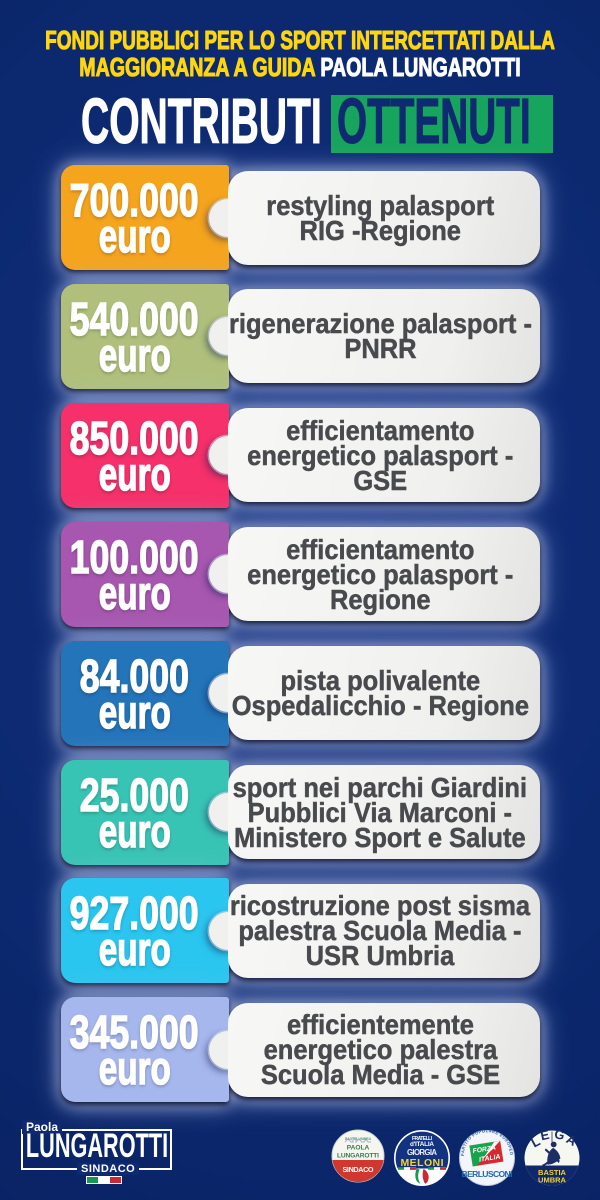  What do you see at coordinates (358, 1169) in the screenshot?
I see `svg-text: SINDACO` at bounding box center [358, 1169].